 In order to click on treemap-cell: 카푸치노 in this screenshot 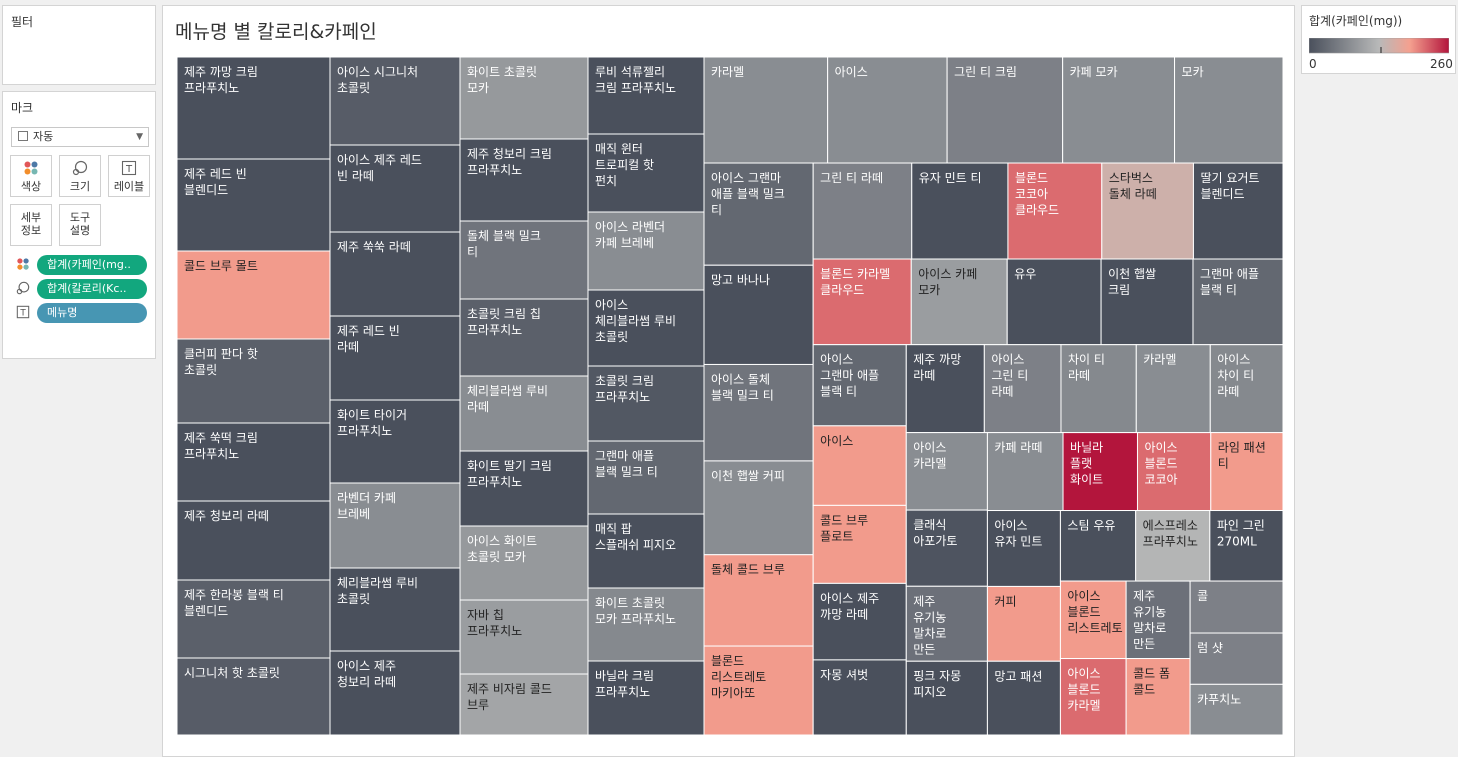, I will do `click(1236, 709)`.